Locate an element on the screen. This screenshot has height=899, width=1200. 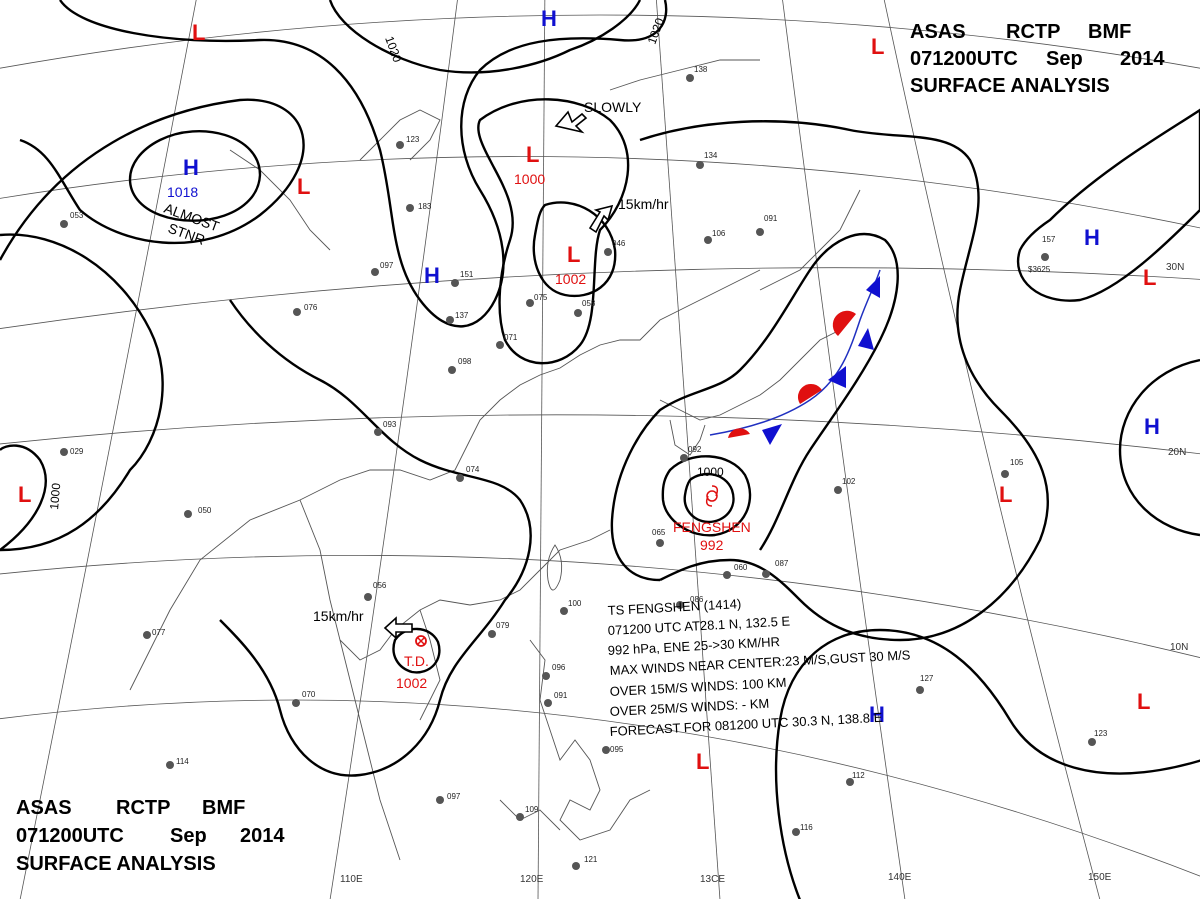
station-value: 134 is located at coordinates (711, 155).